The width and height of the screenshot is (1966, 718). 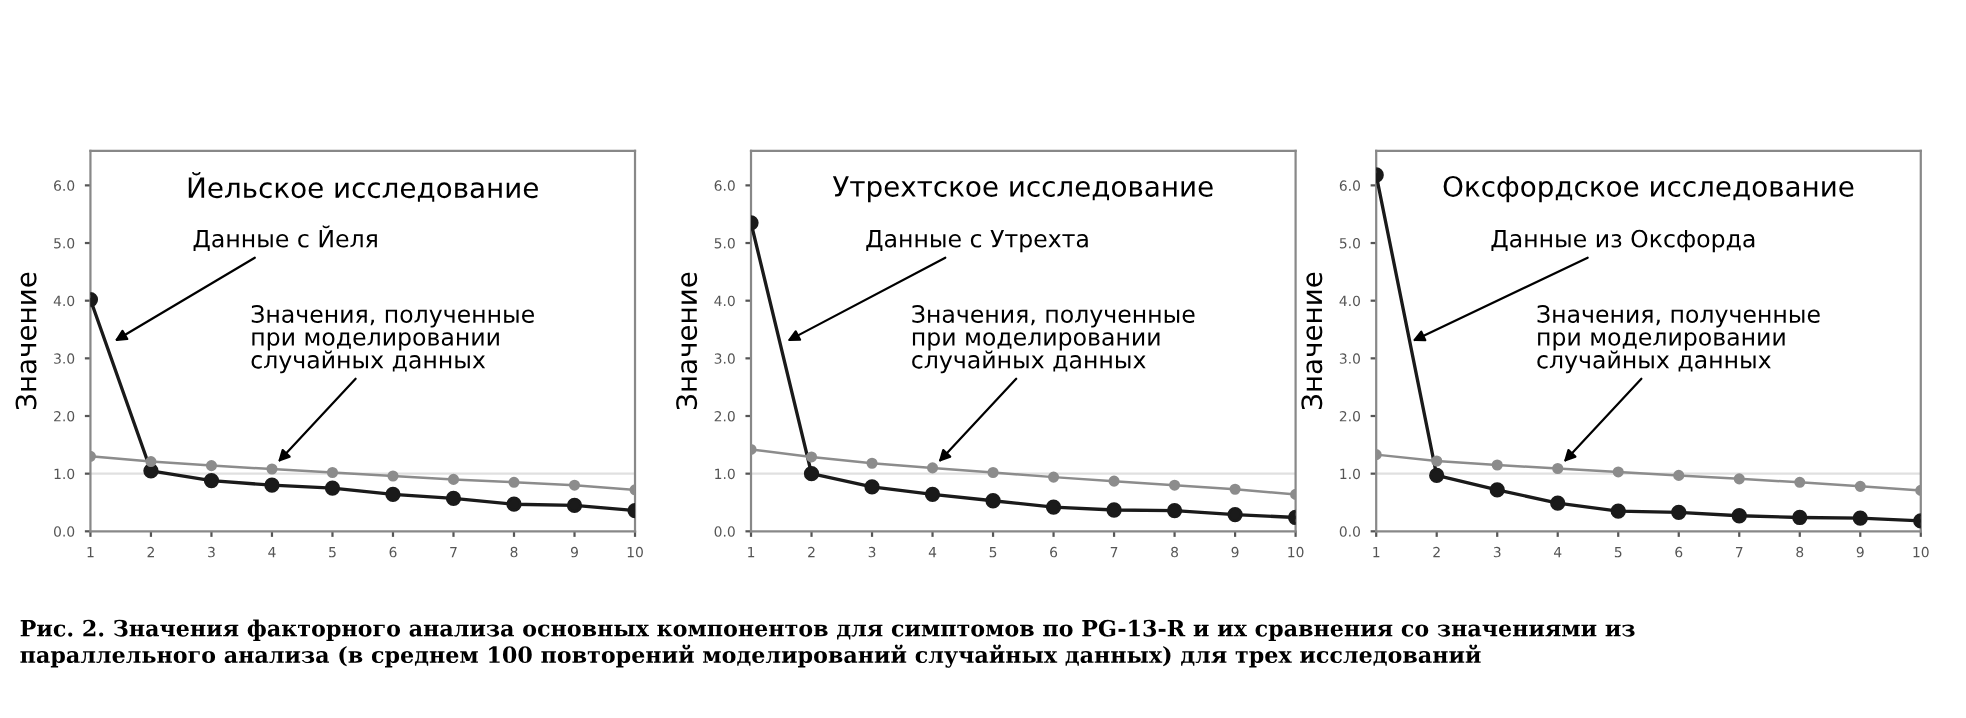 I want to click on text: Рис. 2. Значения факторного анализа основных компонентов для симптомов по PG-13-R и их сравнения со значениями из параллельного анализа (в среднем 100 повторений моделирований случайных данных) для трех исследований, so click(x=827, y=643).